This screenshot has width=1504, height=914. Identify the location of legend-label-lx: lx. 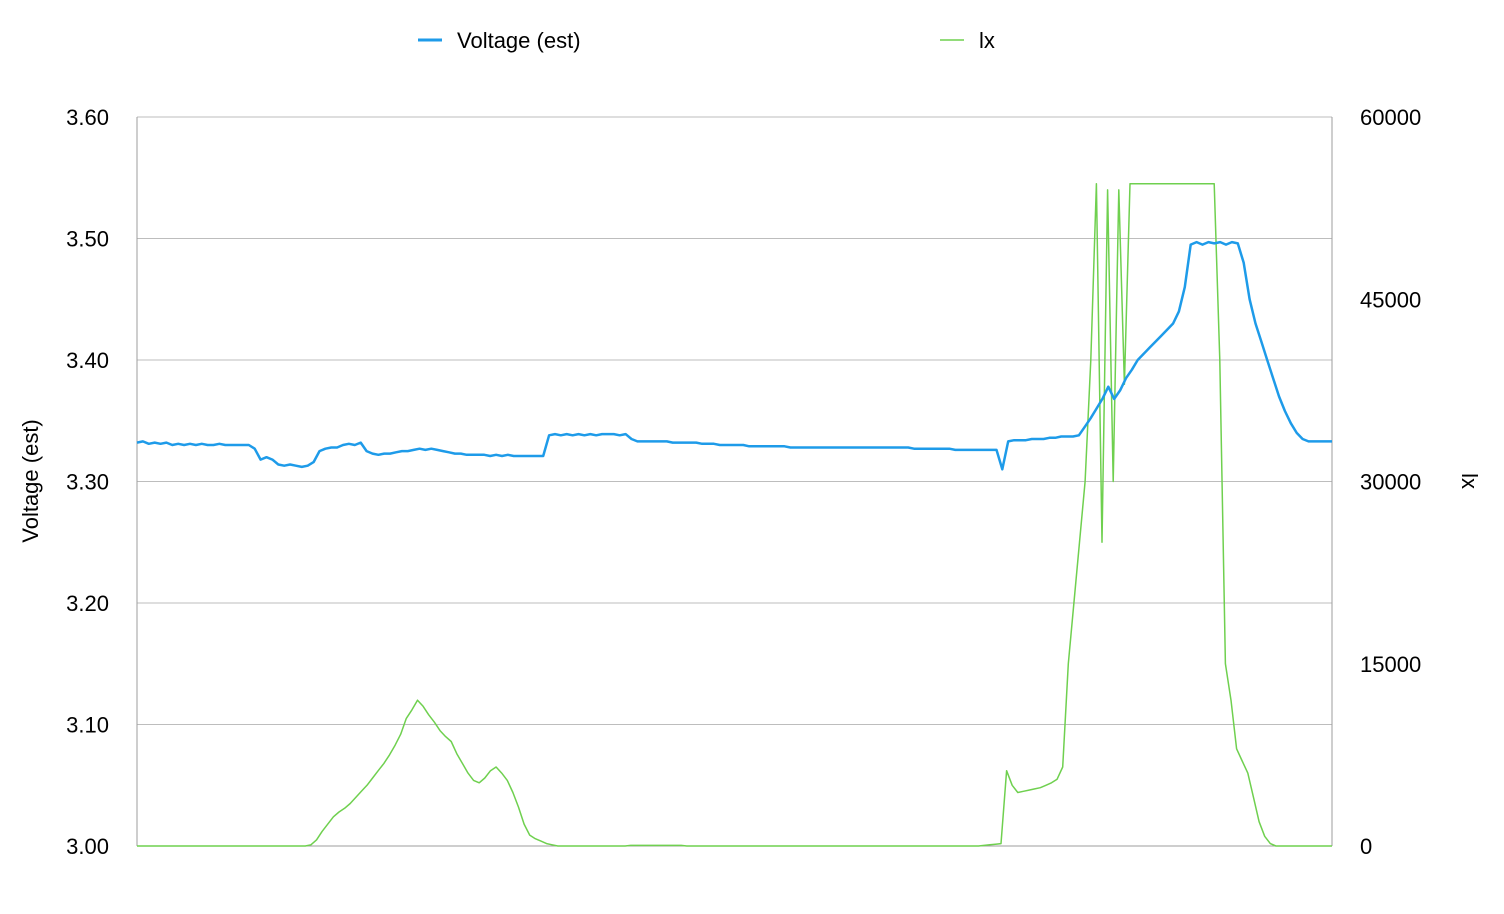
(987, 40).